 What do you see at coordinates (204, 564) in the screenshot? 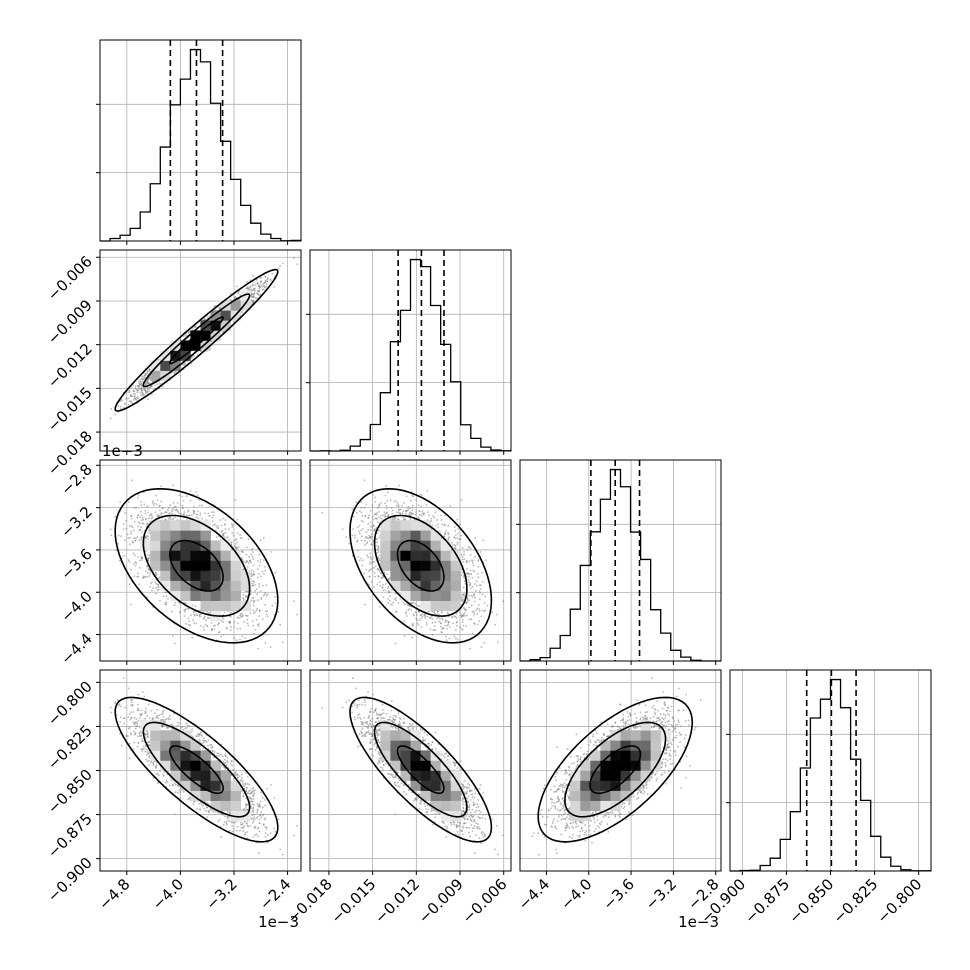
I see `density-layer` at bounding box center [204, 564].